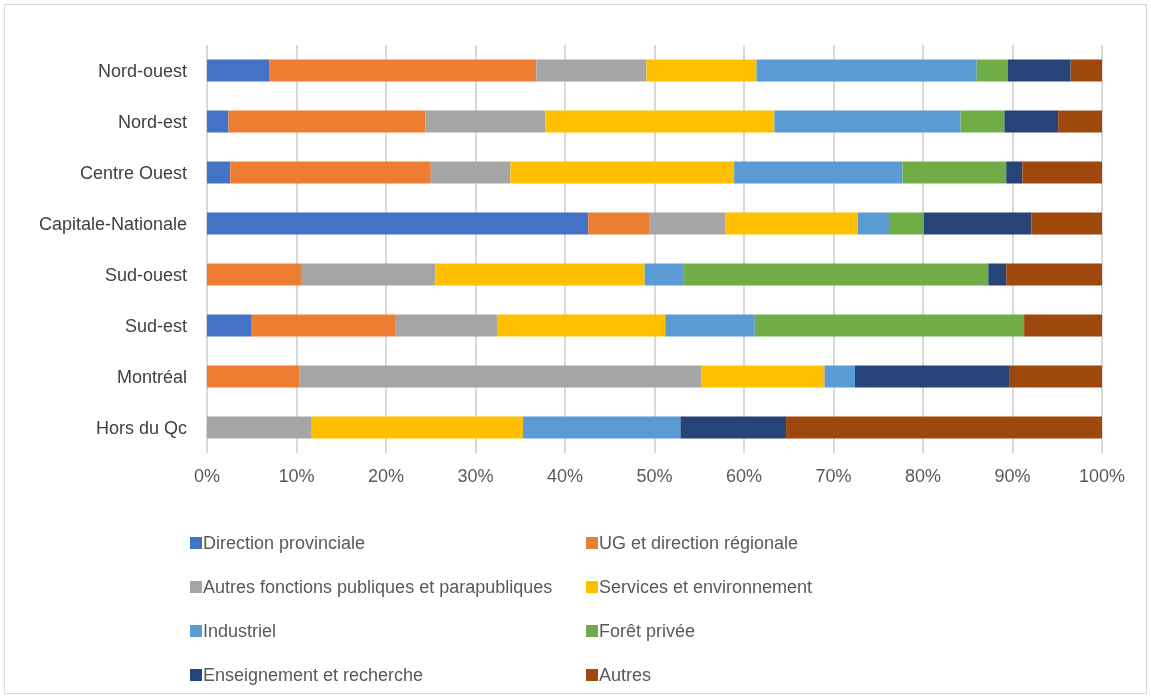 The width and height of the screenshot is (1151, 698). I want to click on x-tick-label: 100%, so click(1102, 476).